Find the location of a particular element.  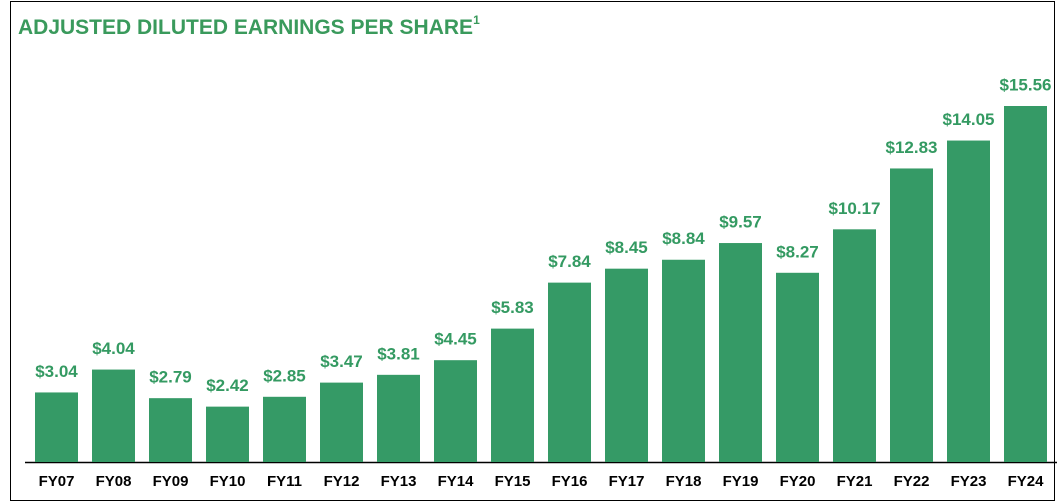

x-tick-label: FY17 is located at coordinates (627, 481).